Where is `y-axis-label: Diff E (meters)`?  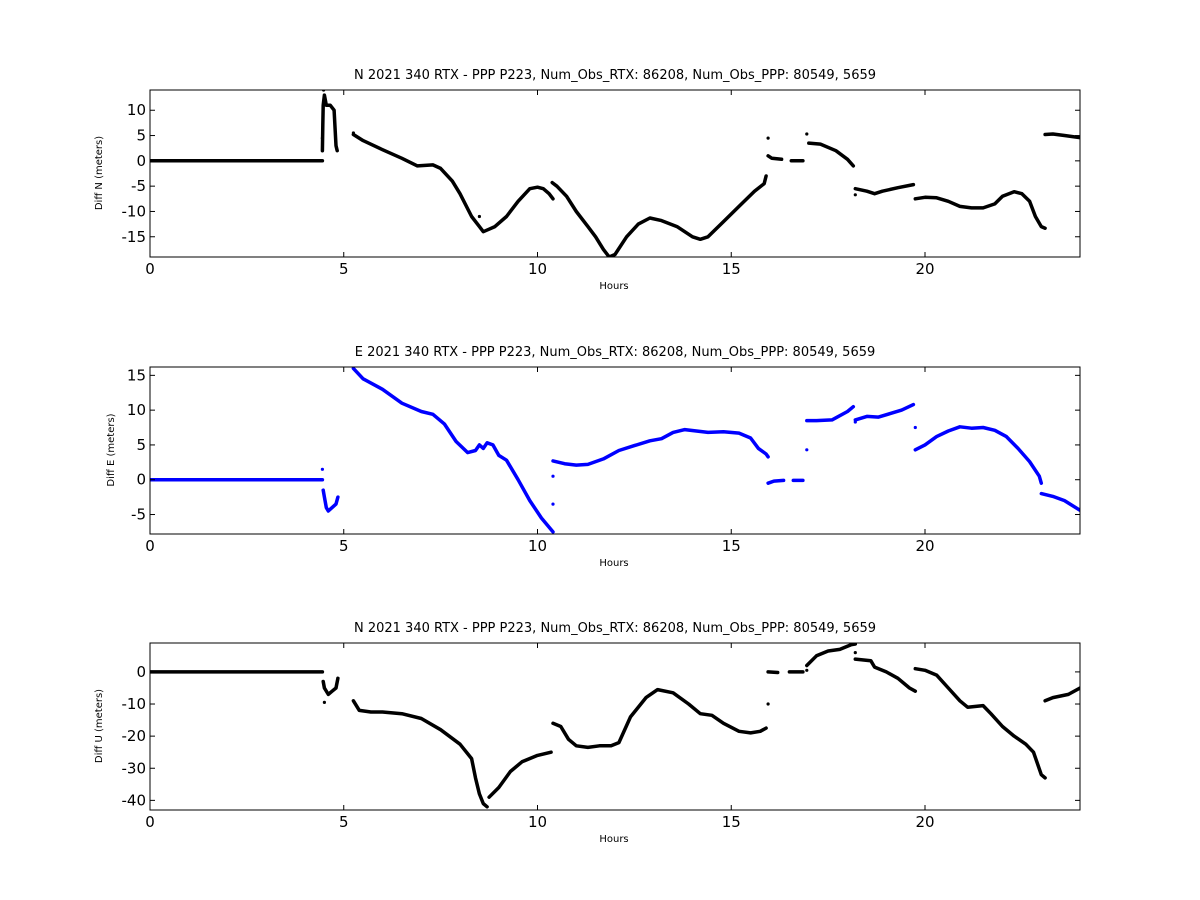
y-axis-label: Diff E (meters) is located at coordinates (111, 449).